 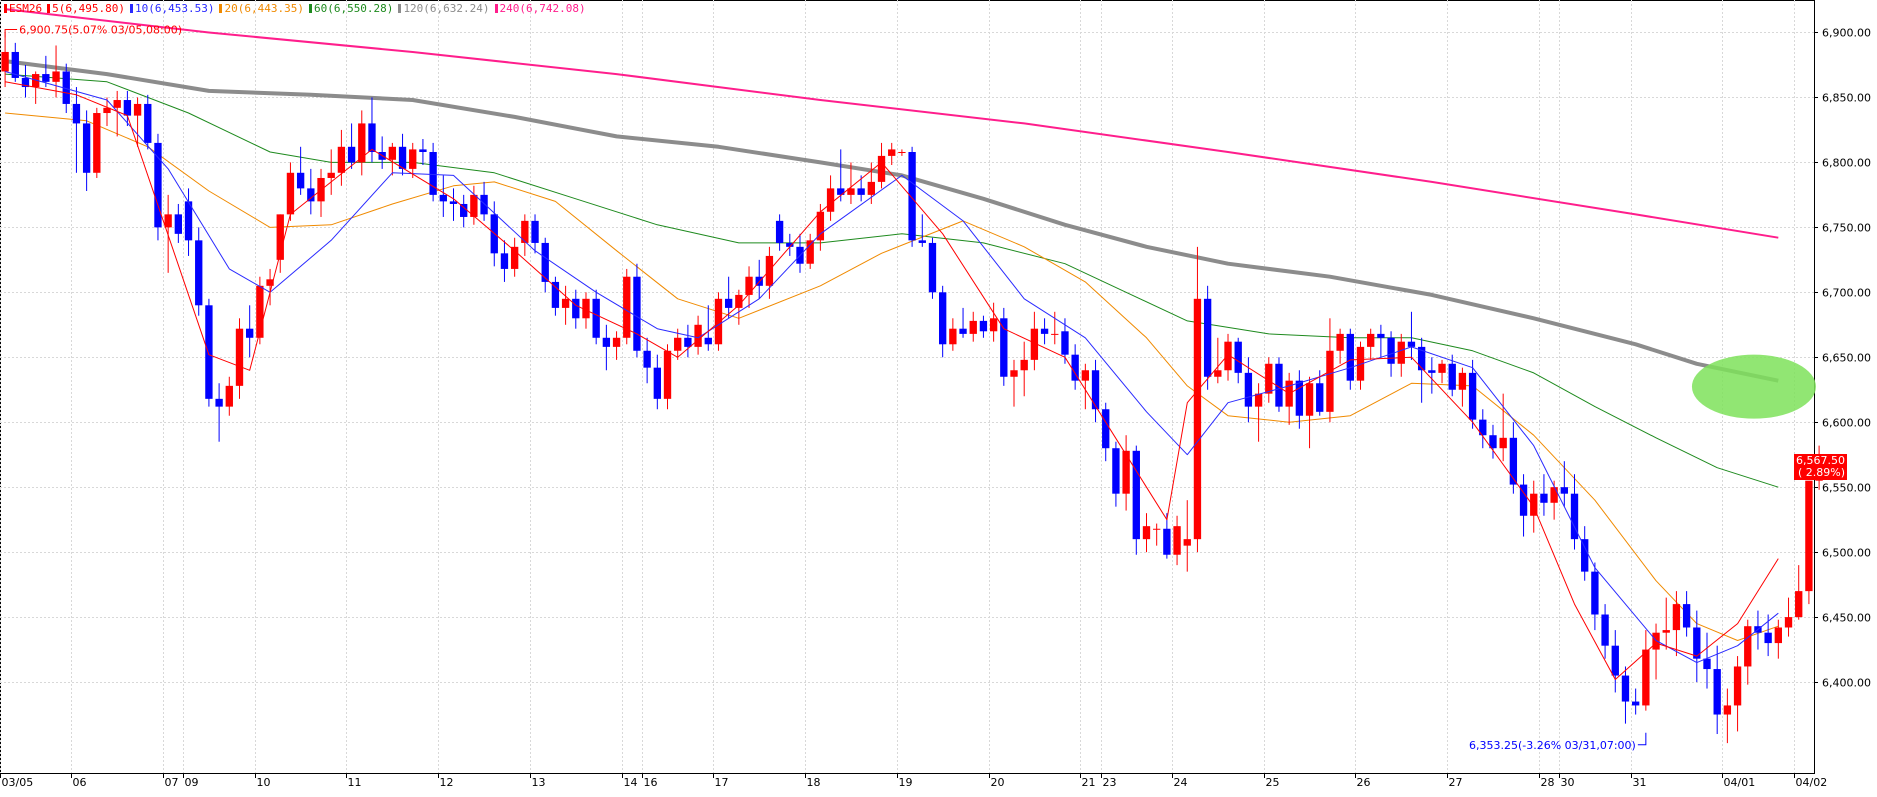 What do you see at coordinates (814, 782) in the screenshot?
I see `x-tick-label: 18` at bounding box center [814, 782].